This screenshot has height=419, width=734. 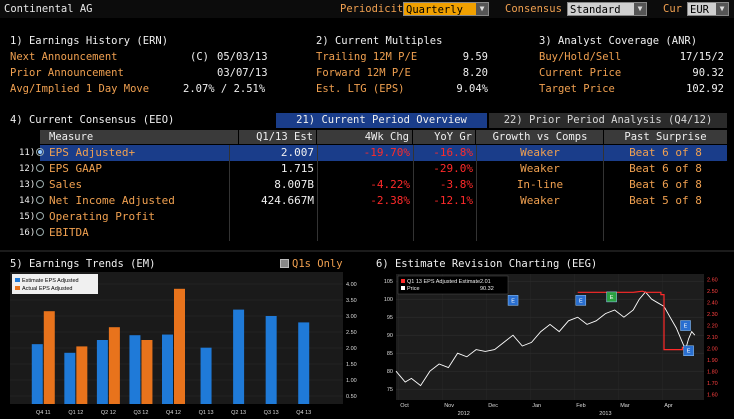 I want to click on ltg-eps-label: Est. LTG (EPS), so click(x=360, y=89).